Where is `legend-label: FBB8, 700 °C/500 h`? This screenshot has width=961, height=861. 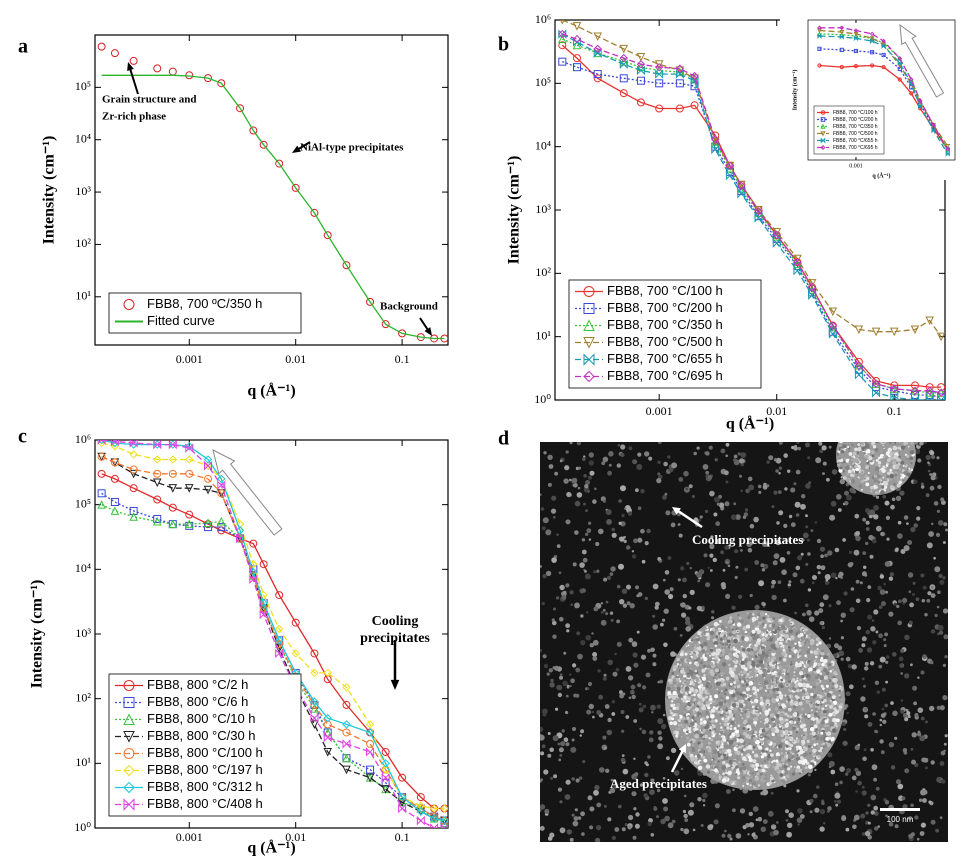 legend-label: FBB8, 700 °C/500 h is located at coordinates (855, 134).